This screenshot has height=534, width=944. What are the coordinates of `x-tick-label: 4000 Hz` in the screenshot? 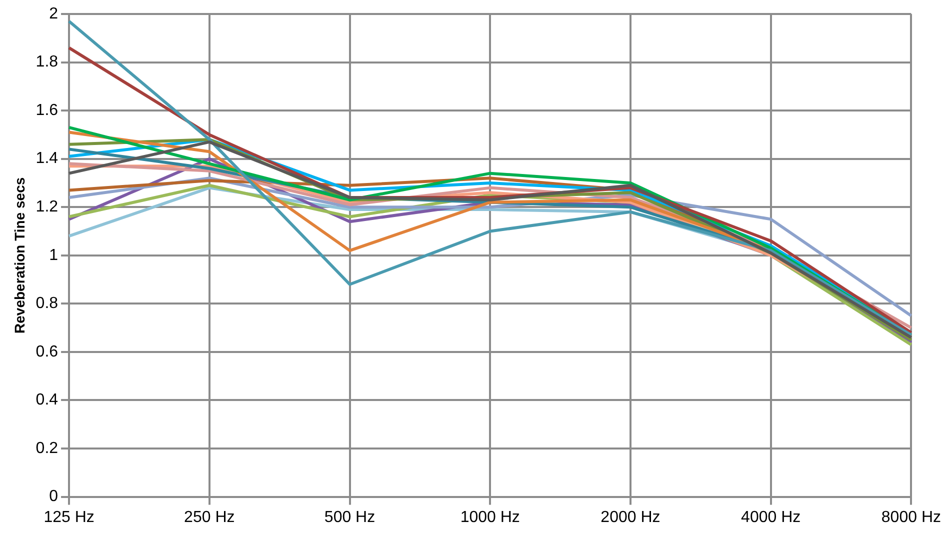 It's located at (771, 517).